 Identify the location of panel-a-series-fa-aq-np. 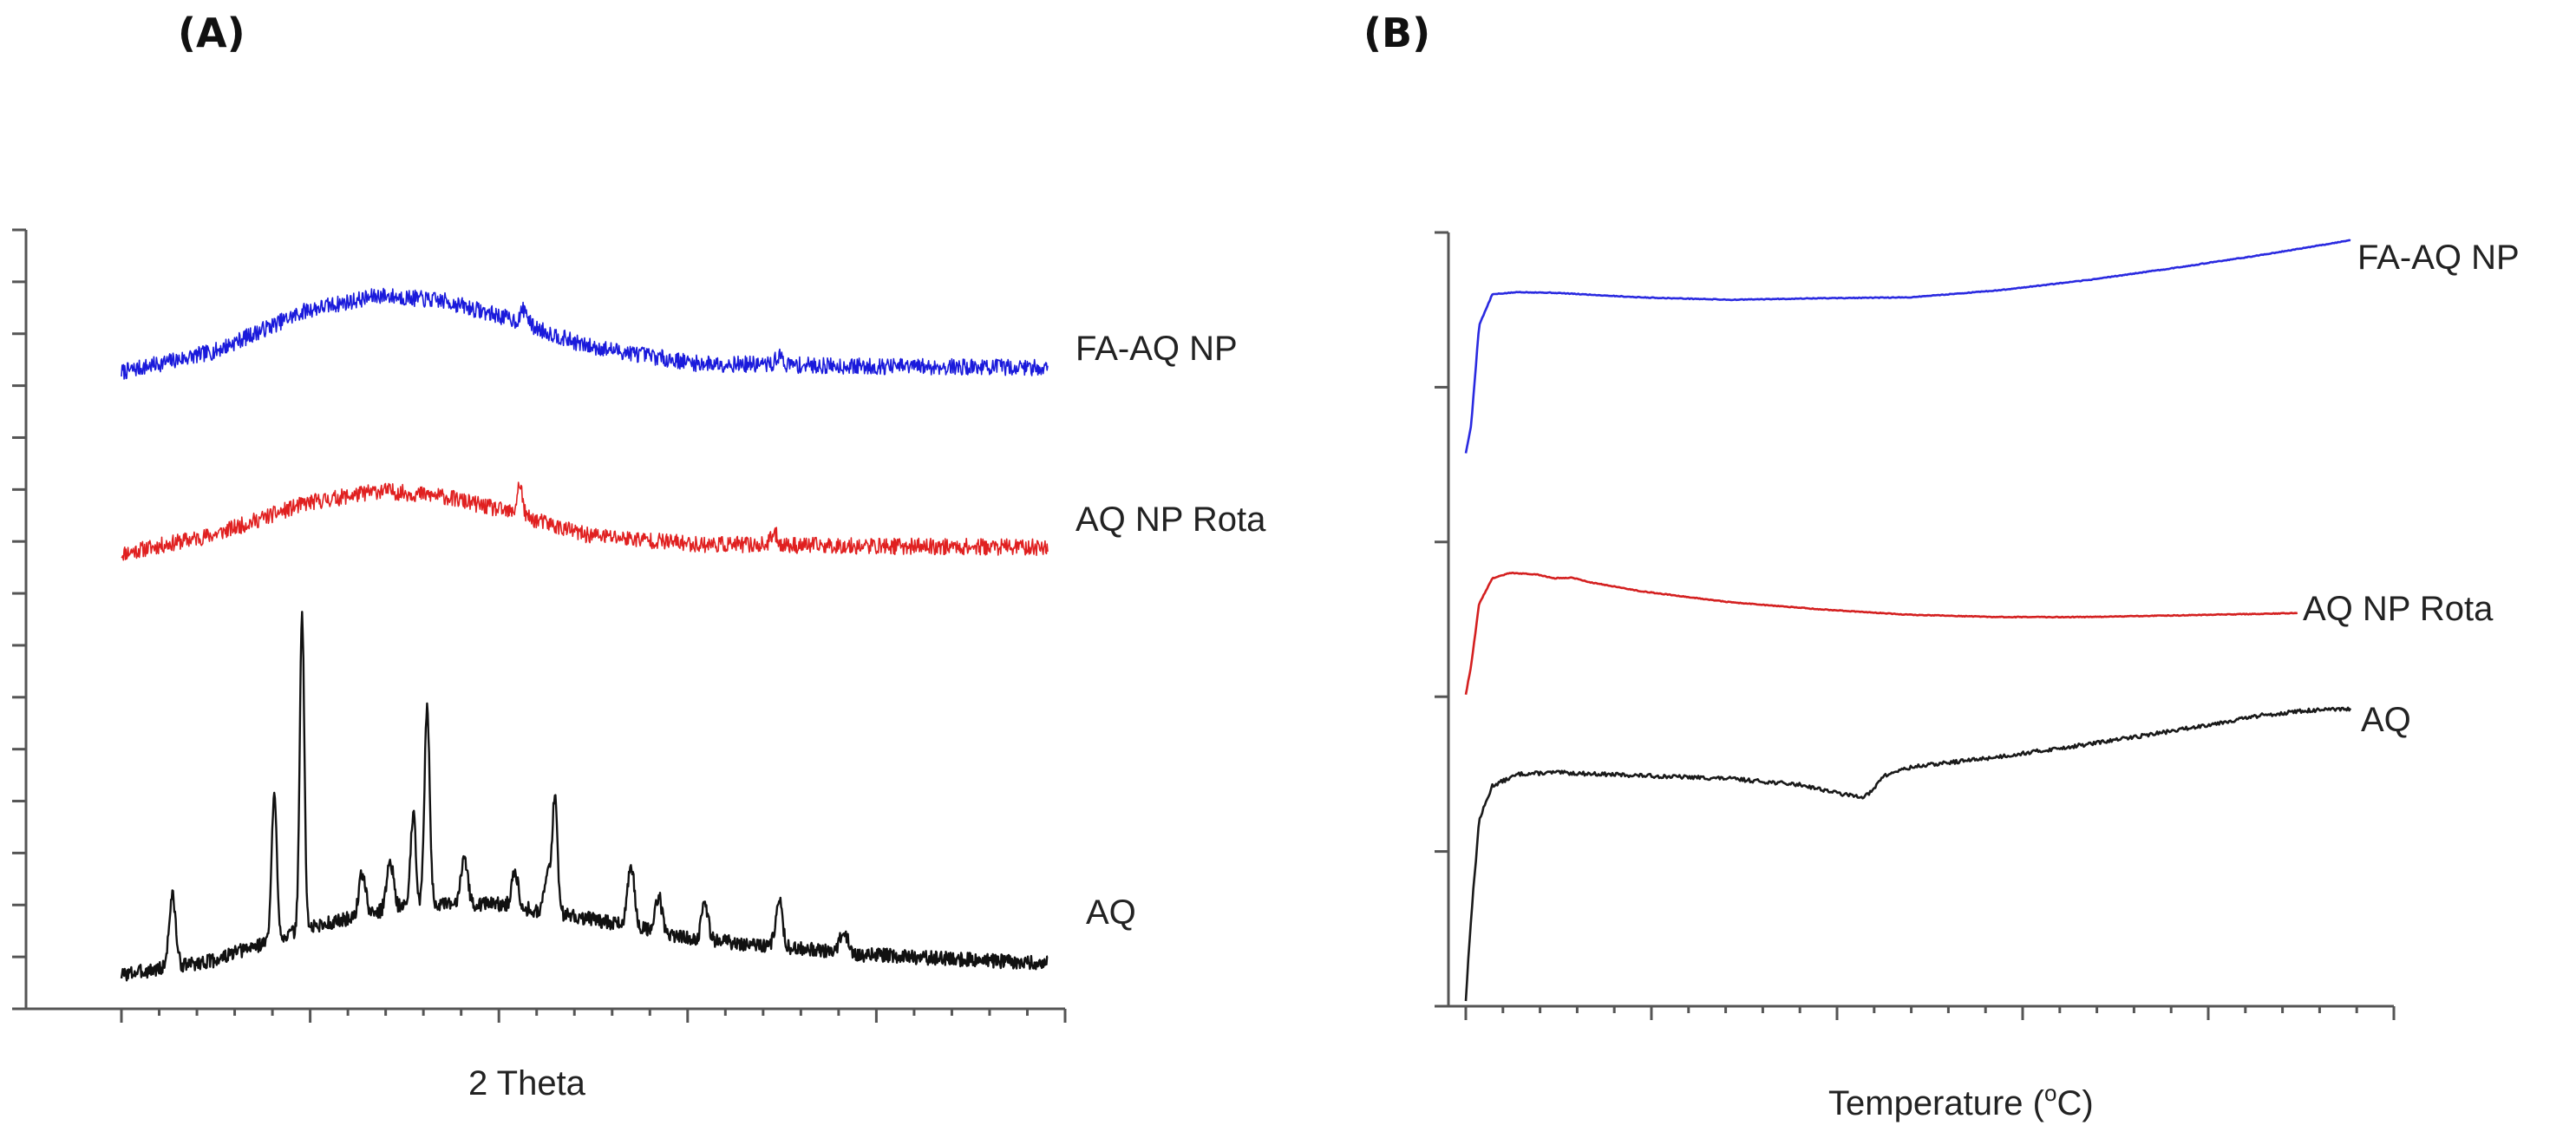
(585, 333).